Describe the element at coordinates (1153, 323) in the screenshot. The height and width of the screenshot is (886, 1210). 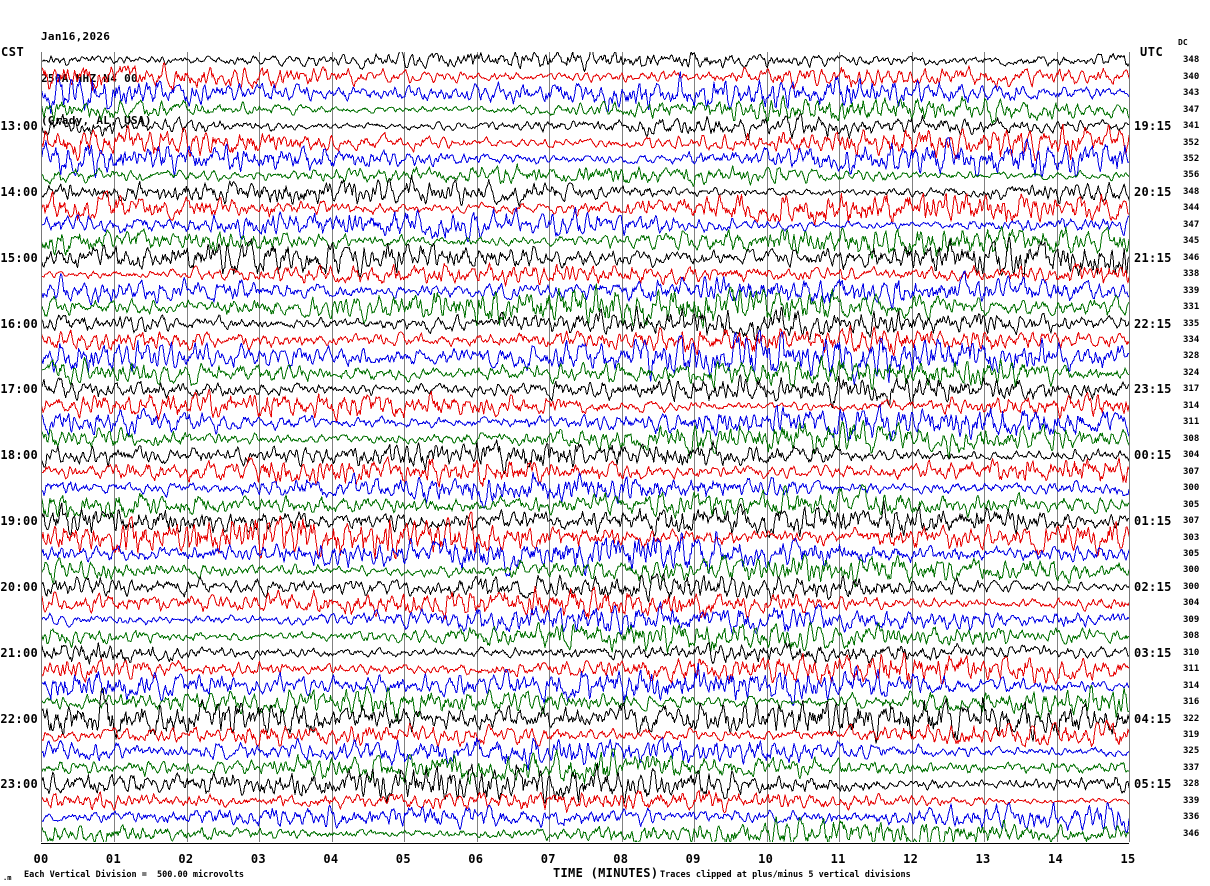
I see `utc-hour-label: 22:15` at that location.